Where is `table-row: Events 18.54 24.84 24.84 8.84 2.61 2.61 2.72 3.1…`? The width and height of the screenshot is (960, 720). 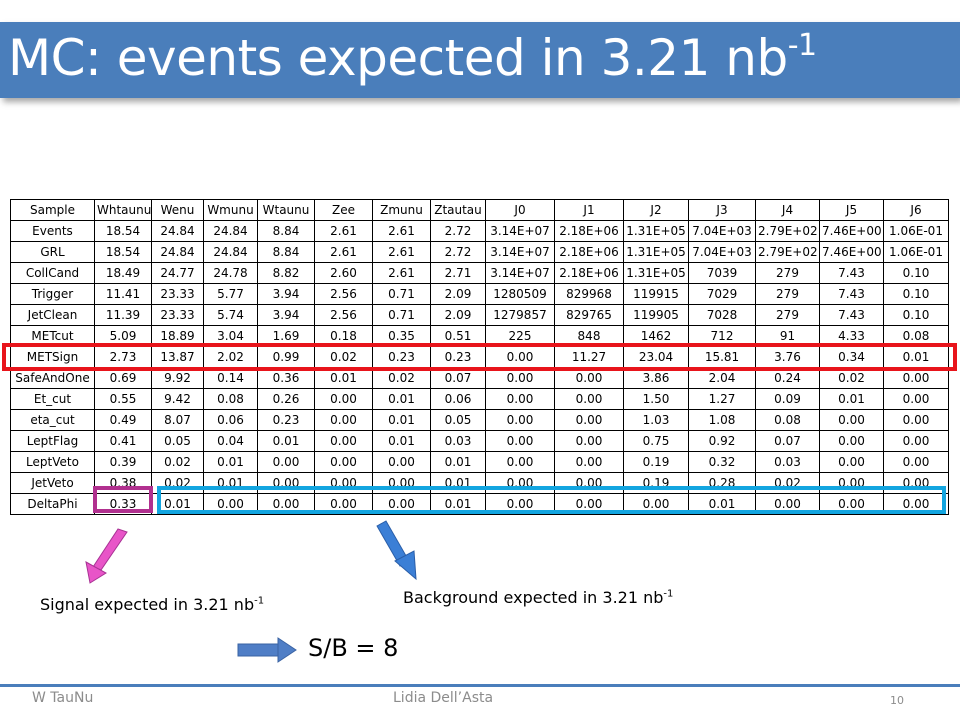 table-row: Events 18.54 24.84 24.84 8.84 2.61 2.61 2.72 3.1… is located at coordinates (479, 231).